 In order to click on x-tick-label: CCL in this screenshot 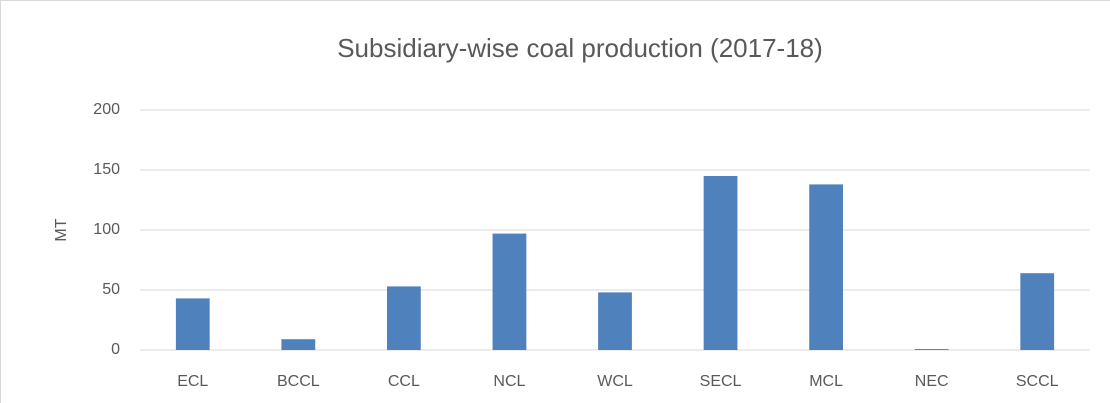, I will do `click(404, 381)`.